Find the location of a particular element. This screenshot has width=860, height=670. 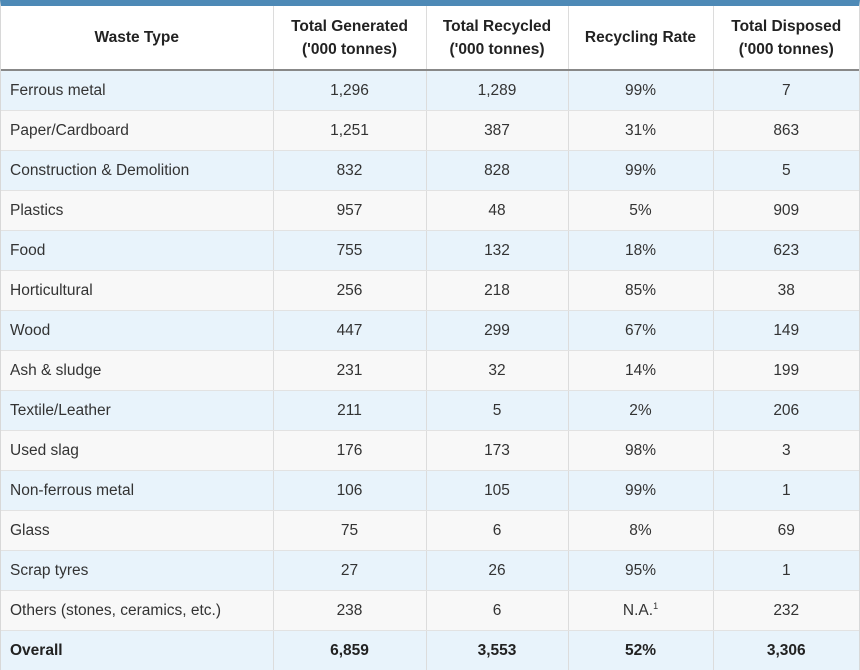

value-cell: 67% is located at coordinates (641, 330).